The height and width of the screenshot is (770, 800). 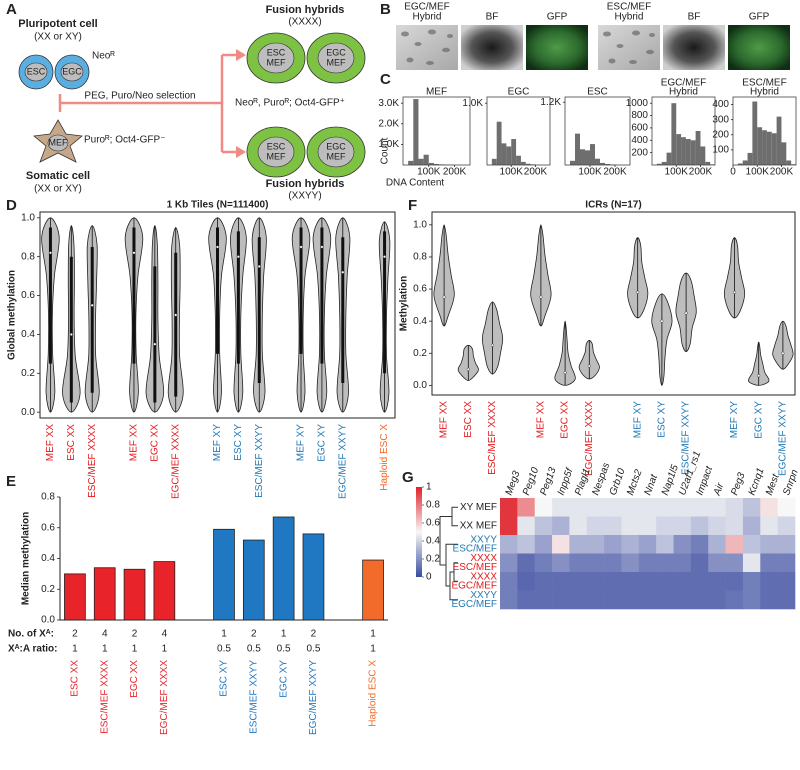 I want to click on colorbar-label: 1, so click(x=429, y=487).